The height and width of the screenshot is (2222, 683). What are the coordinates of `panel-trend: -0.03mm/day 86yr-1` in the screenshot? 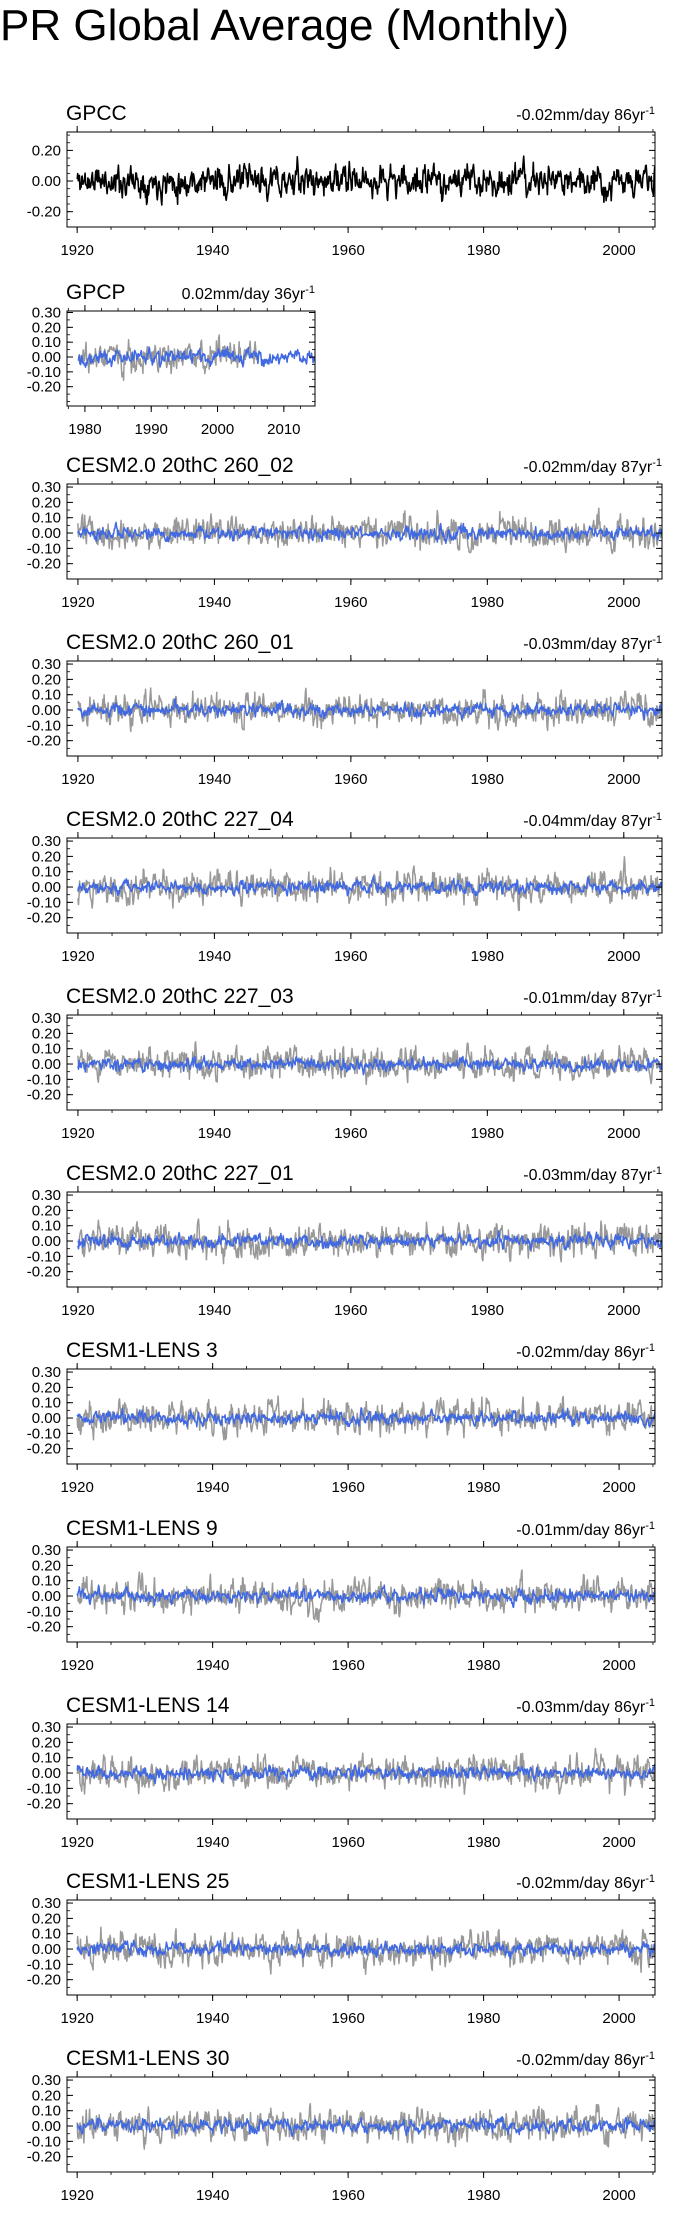 It's located at (585, 1706).